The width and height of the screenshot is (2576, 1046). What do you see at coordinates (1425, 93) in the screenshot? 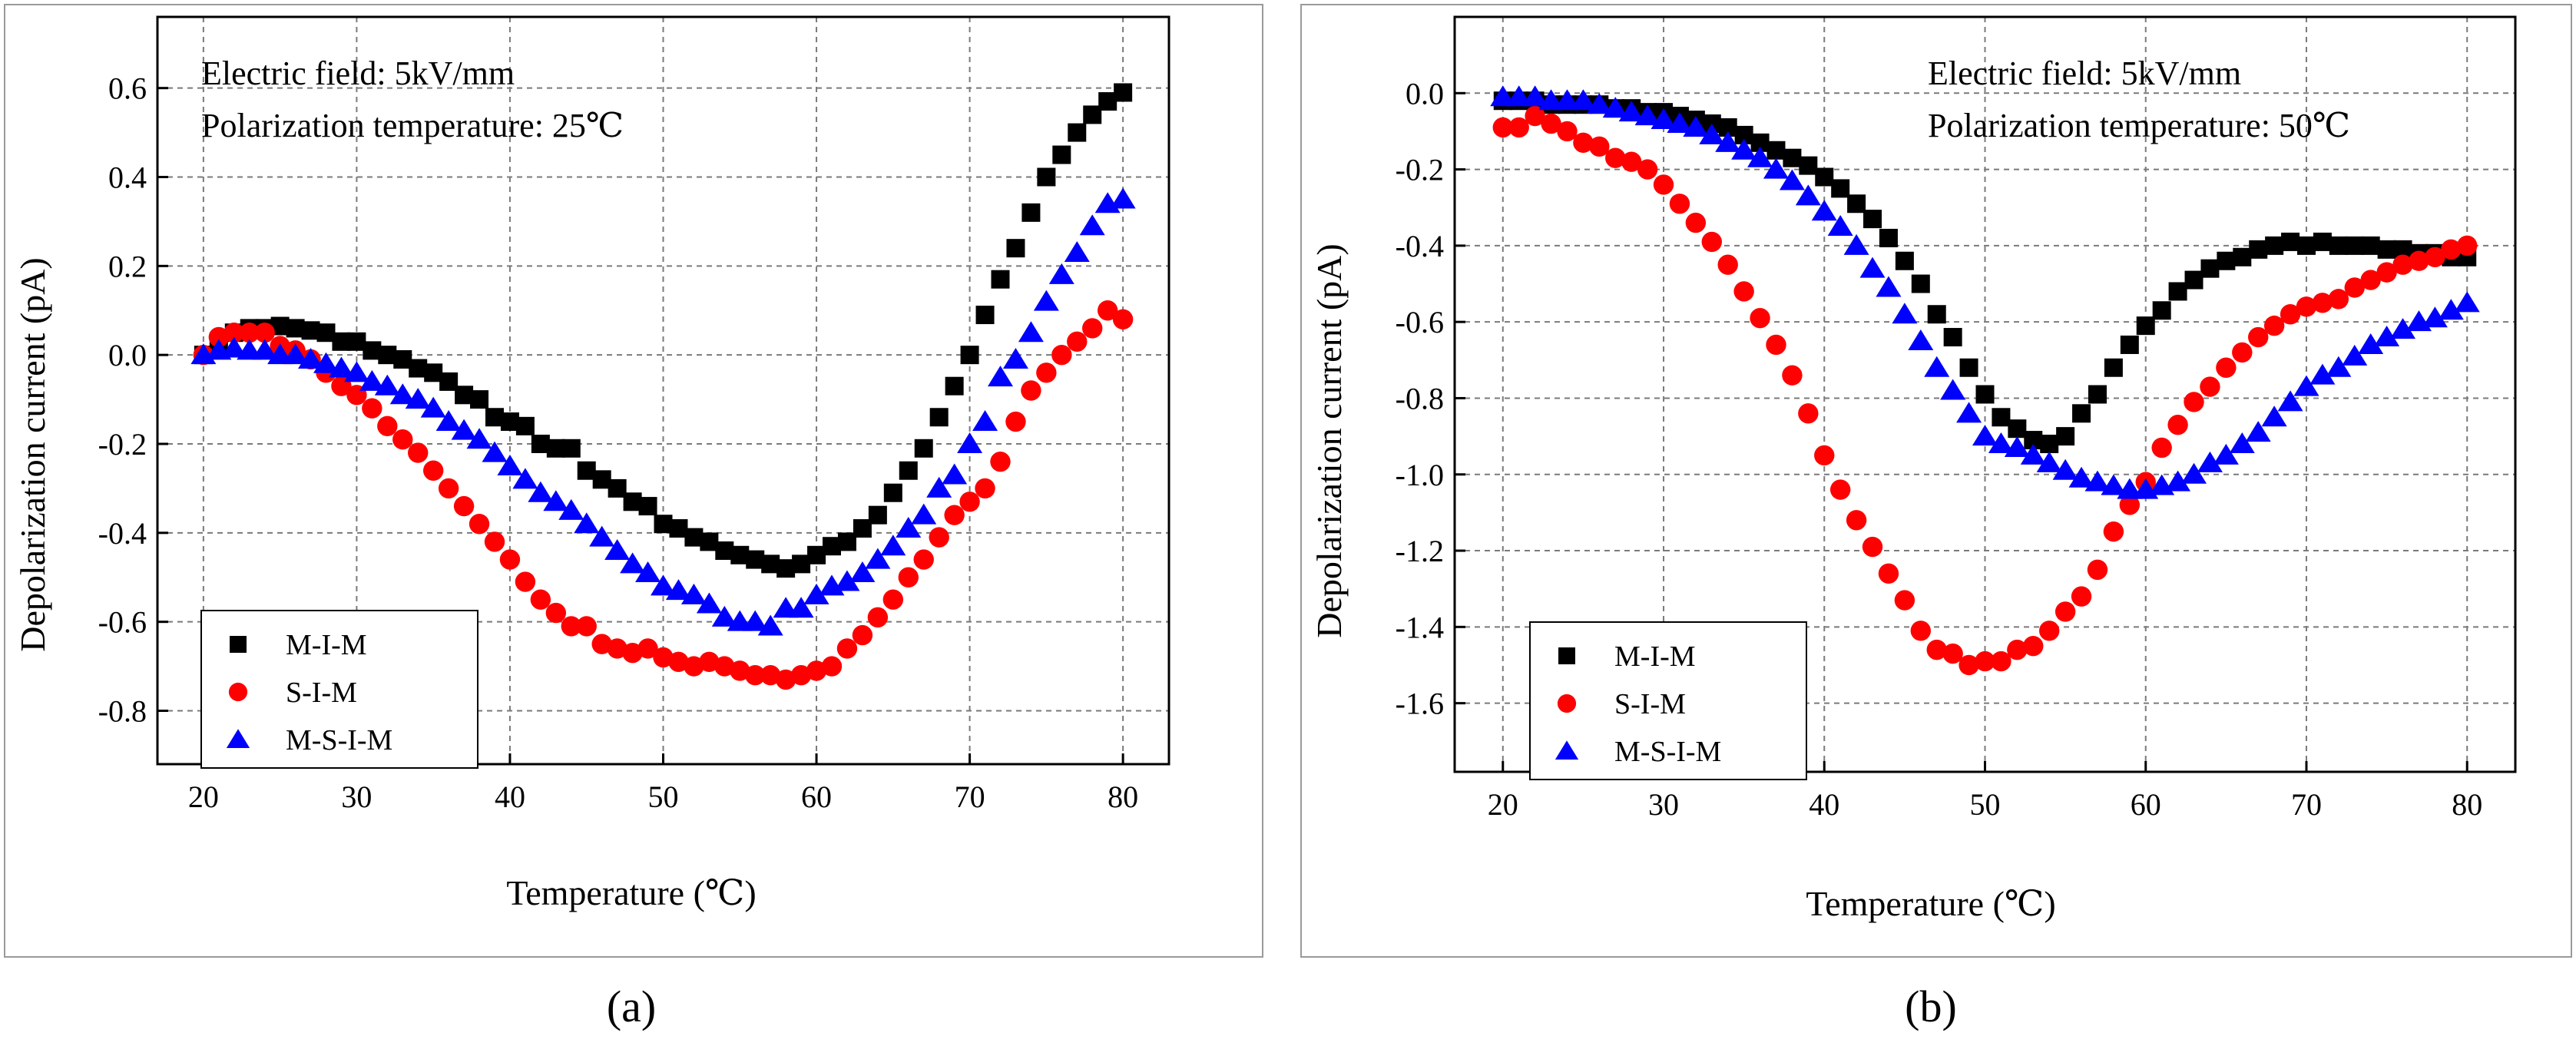
I see `panel-b-ytick-label-8: 0.0` at bounding box center [1425, 93].